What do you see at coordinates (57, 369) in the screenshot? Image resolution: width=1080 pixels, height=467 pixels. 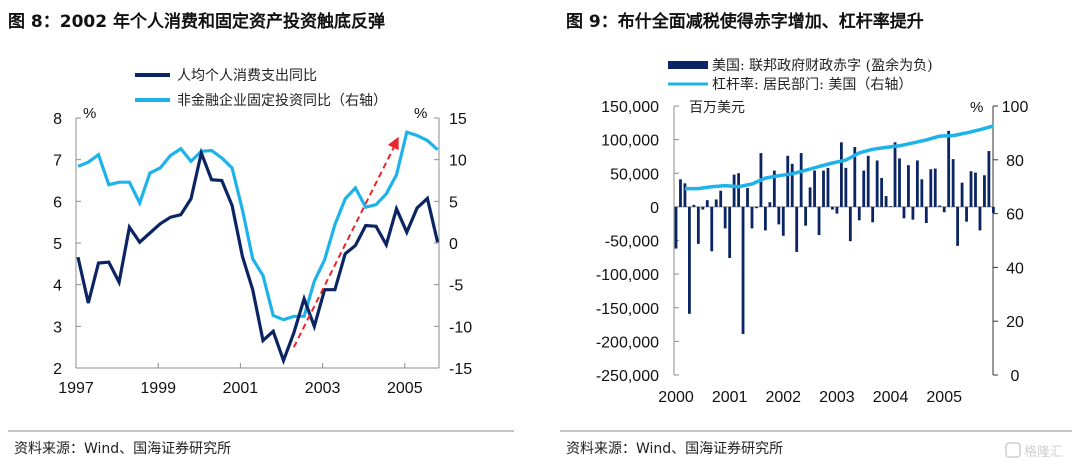 I see `chart1-left-tick-label: 2` at bounding box center [57, 369].